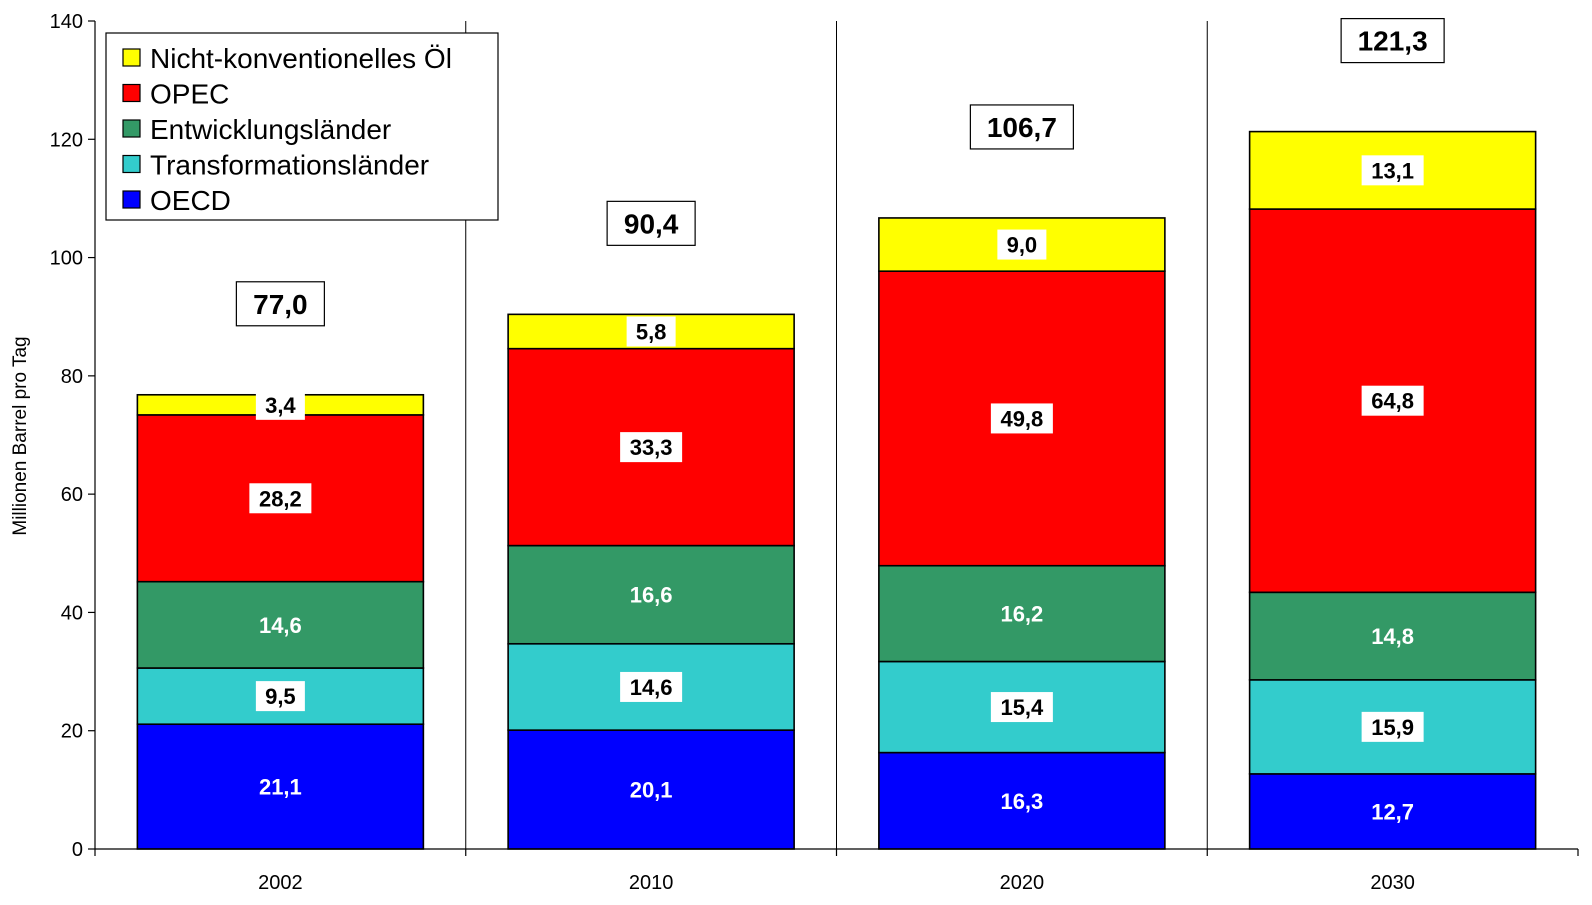 This screenshot has height=905, width=1592. Describe the element at coordinates (72, 495) in the screenshot. I see `y-tick-label: 60` at that location.